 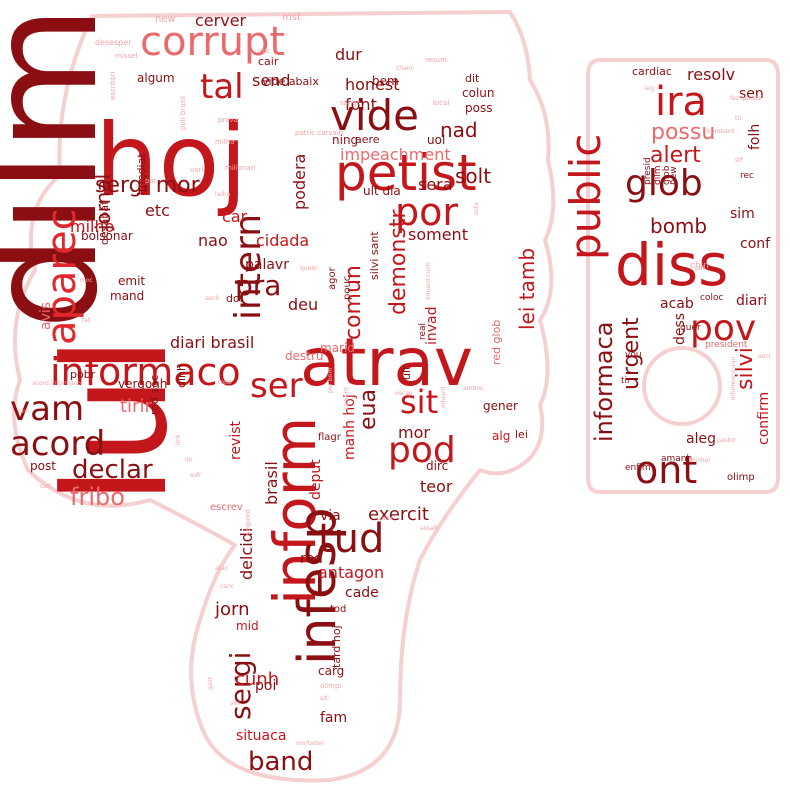 What do you see at coordinates (711, 298) in the screenshot?
I see `cuff-word-coloc: coloc` at bounding box center [711, 298].